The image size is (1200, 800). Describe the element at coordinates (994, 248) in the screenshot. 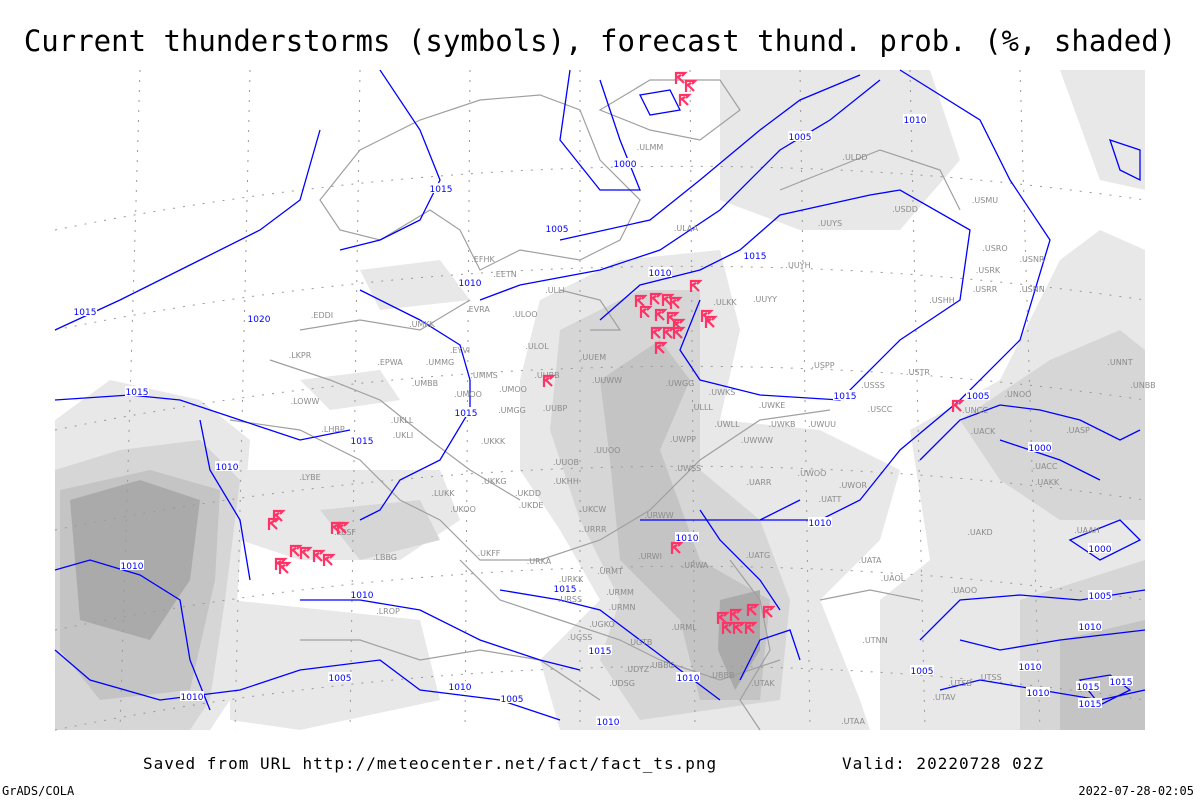

I see `station-label: .USRO` at that location.